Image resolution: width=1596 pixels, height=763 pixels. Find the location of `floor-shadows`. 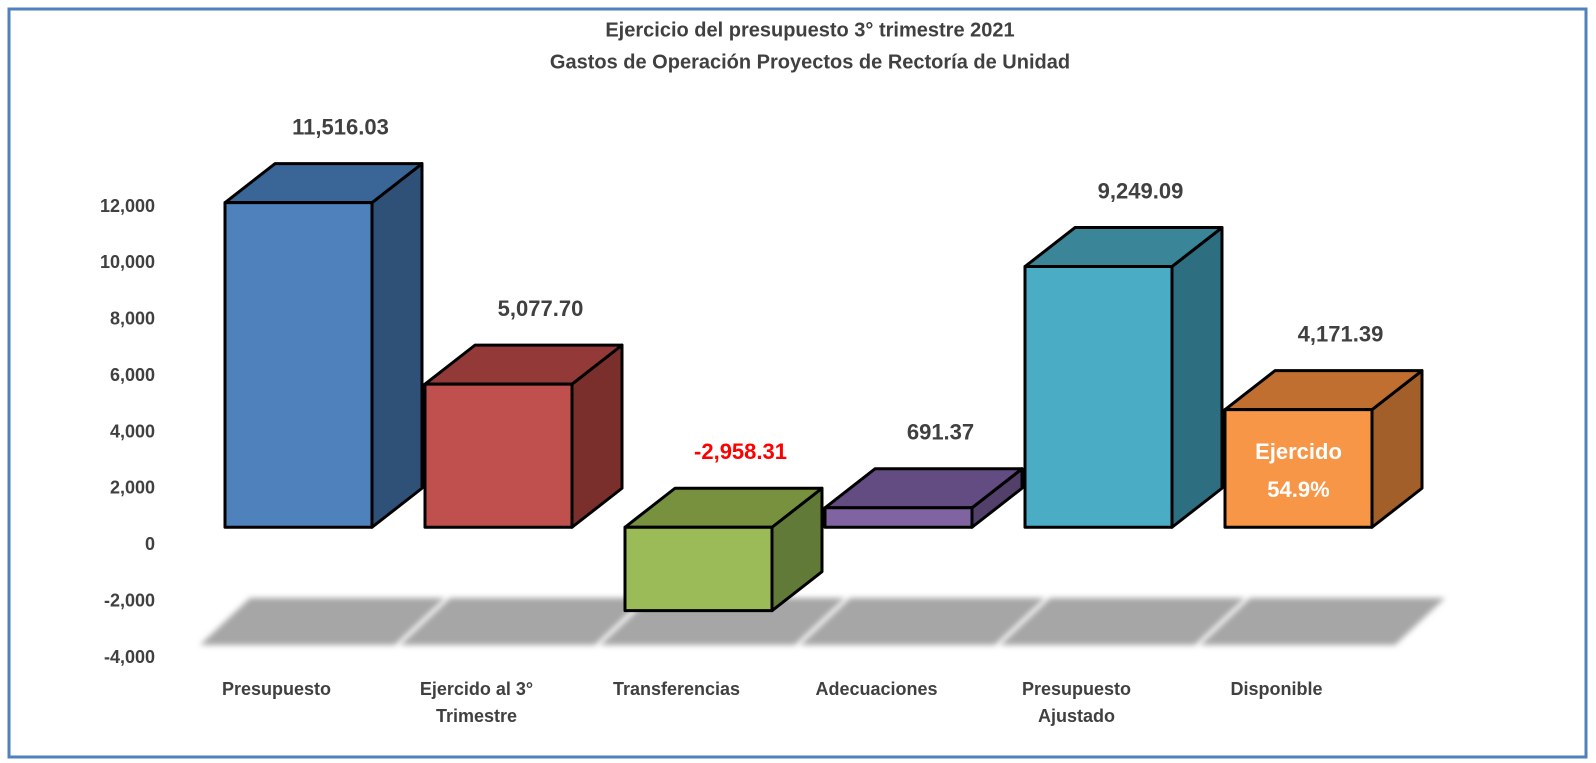

floor-shadows is located at coordinates (822, 621).